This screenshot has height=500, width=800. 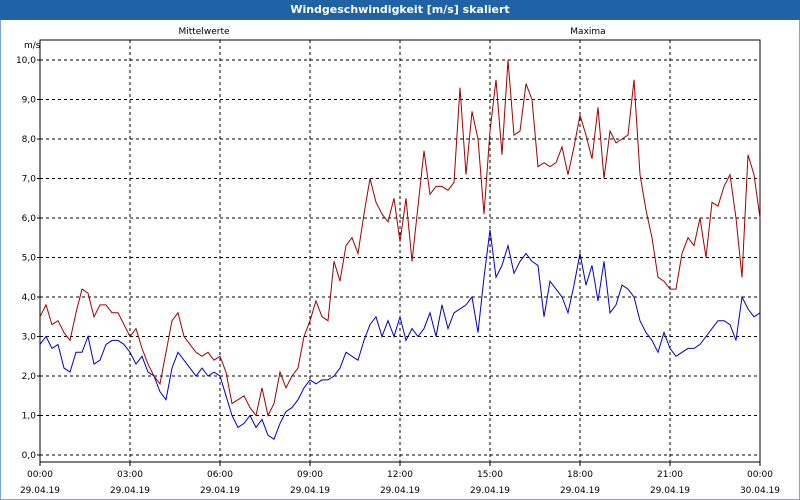 What do you see at coordinates (490, 475) in the screenshot?
I see `x-tick-time-label: 15:00` at bounding box center [490, 475].